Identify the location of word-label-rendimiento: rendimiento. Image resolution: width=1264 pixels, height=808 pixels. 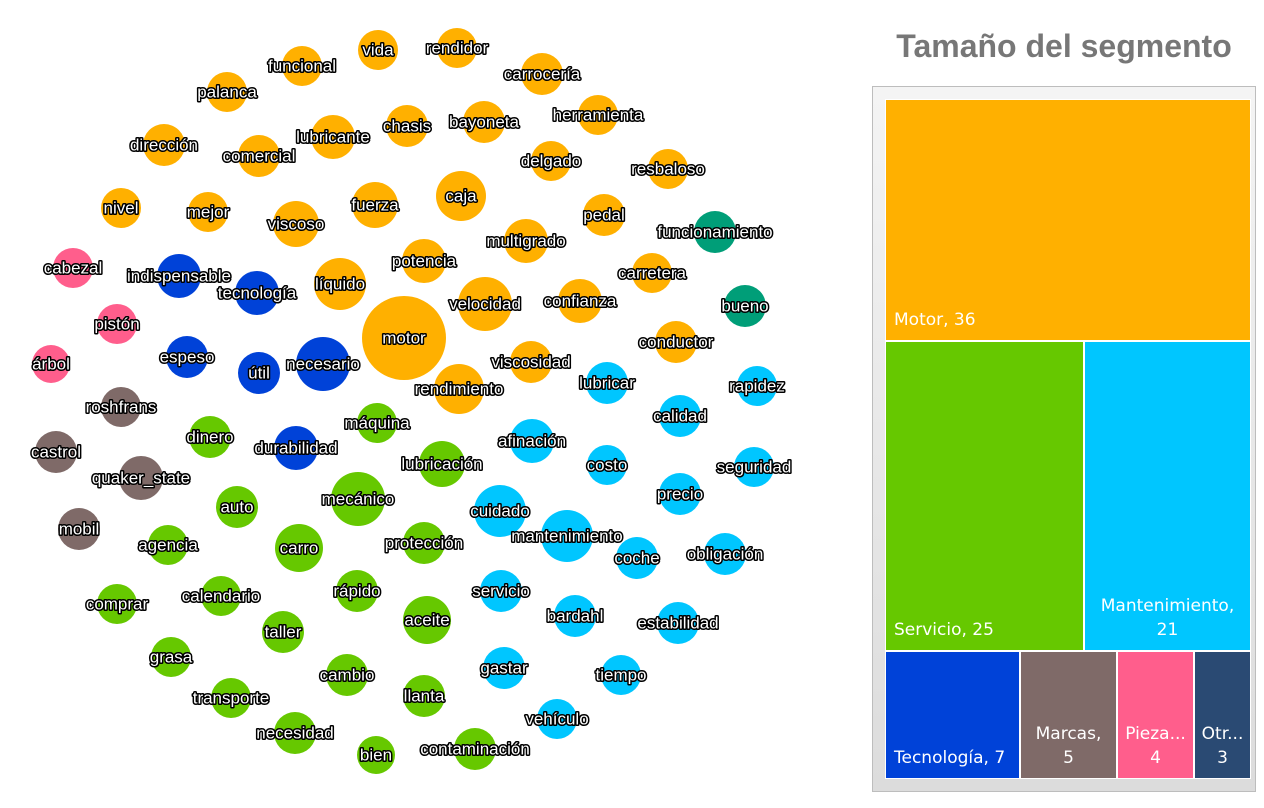
(459, 389).